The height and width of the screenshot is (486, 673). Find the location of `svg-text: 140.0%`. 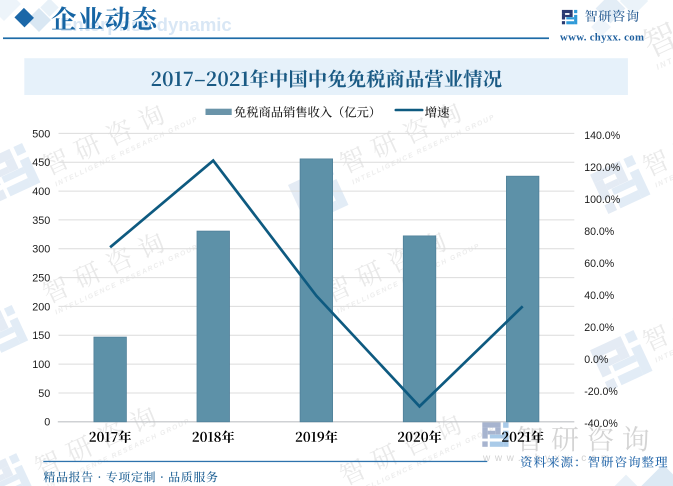

svg-text: 140.0% is located at coordinates (602, 136).